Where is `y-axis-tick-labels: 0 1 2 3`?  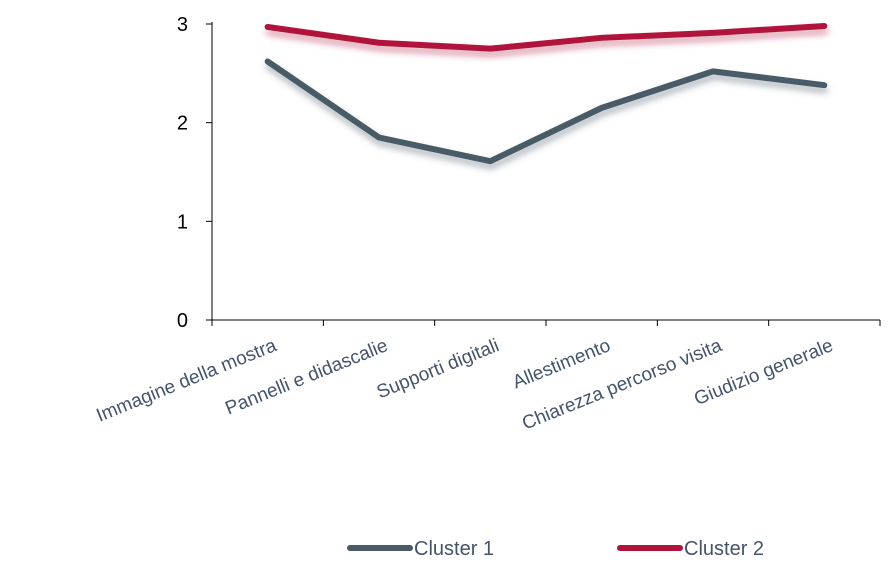
y-axis-tick-labels: 0 1 2 3 is located at coordinates (182, 173).